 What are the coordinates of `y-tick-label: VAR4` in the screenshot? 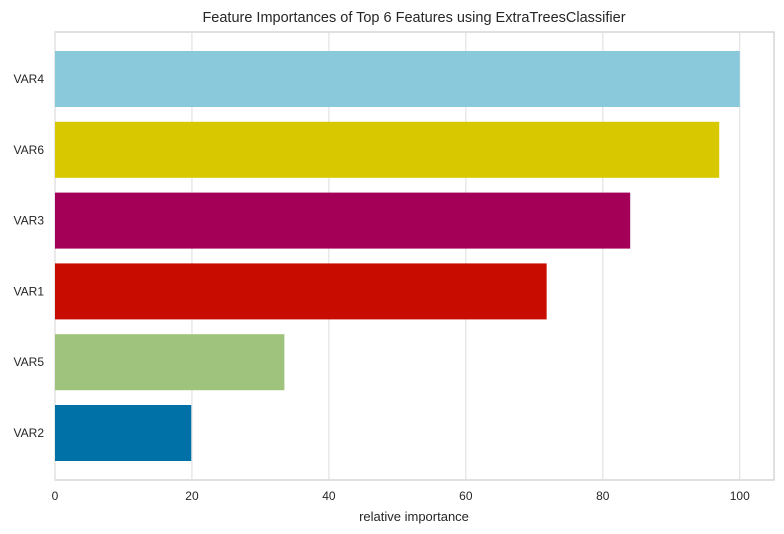 It's located at (29, 79).